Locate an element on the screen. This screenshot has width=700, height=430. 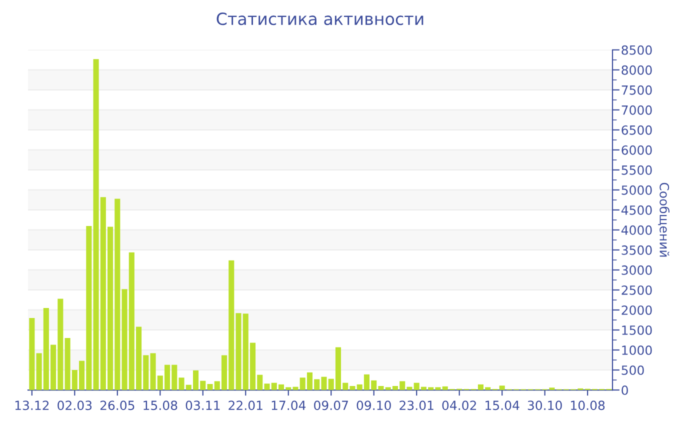
x-tick-label: 30.10 is located at coordinates (545, 405).